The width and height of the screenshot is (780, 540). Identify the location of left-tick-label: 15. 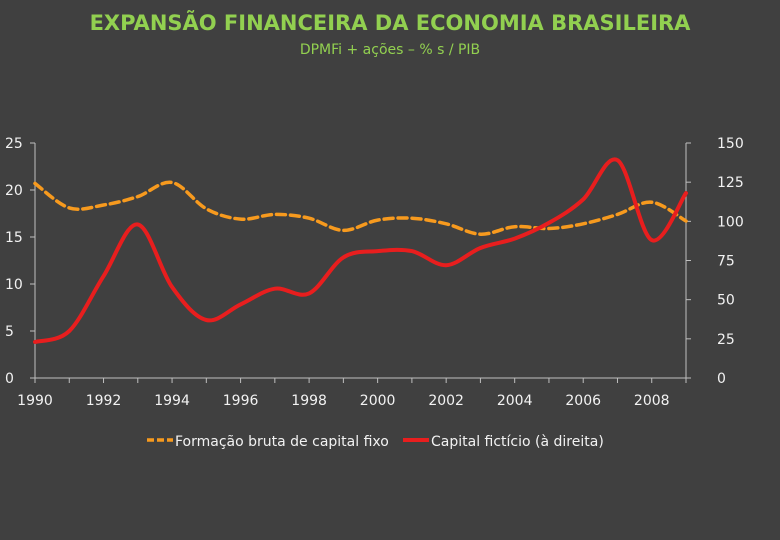
(14, 238).